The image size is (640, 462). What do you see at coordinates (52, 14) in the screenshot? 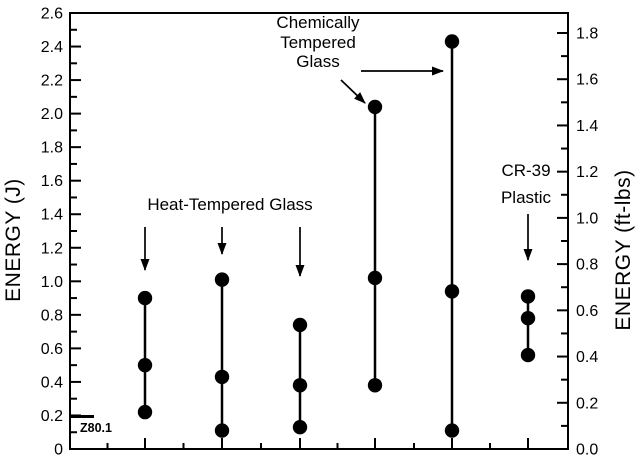
I see `left-tick-label: 2.6` at bounding box center [52, 14].